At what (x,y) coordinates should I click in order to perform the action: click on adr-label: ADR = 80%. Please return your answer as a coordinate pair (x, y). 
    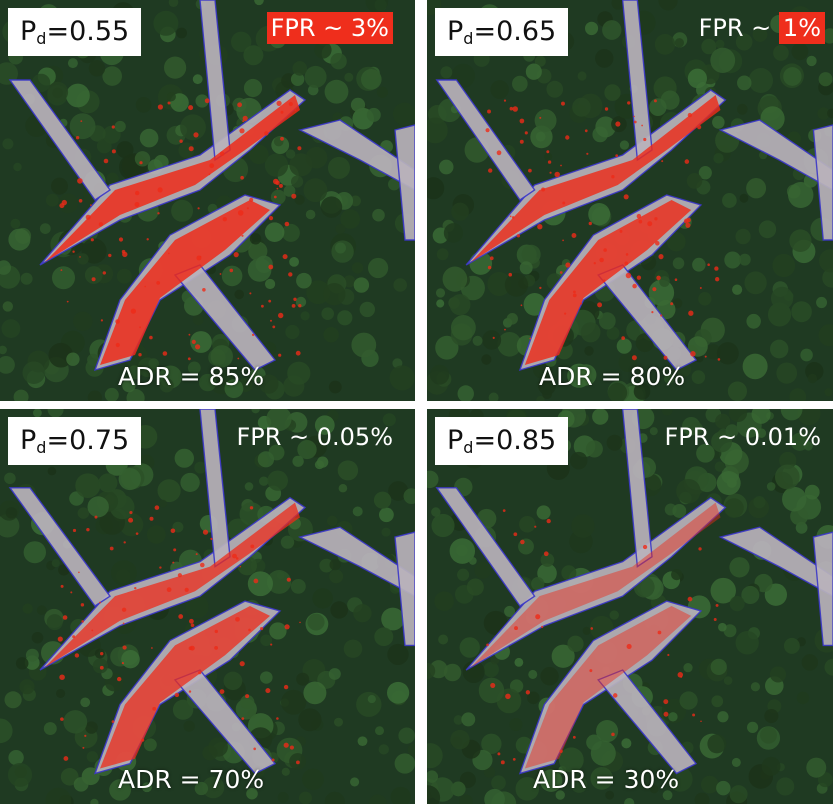
    Looking at the image, I should click on (612, 376).